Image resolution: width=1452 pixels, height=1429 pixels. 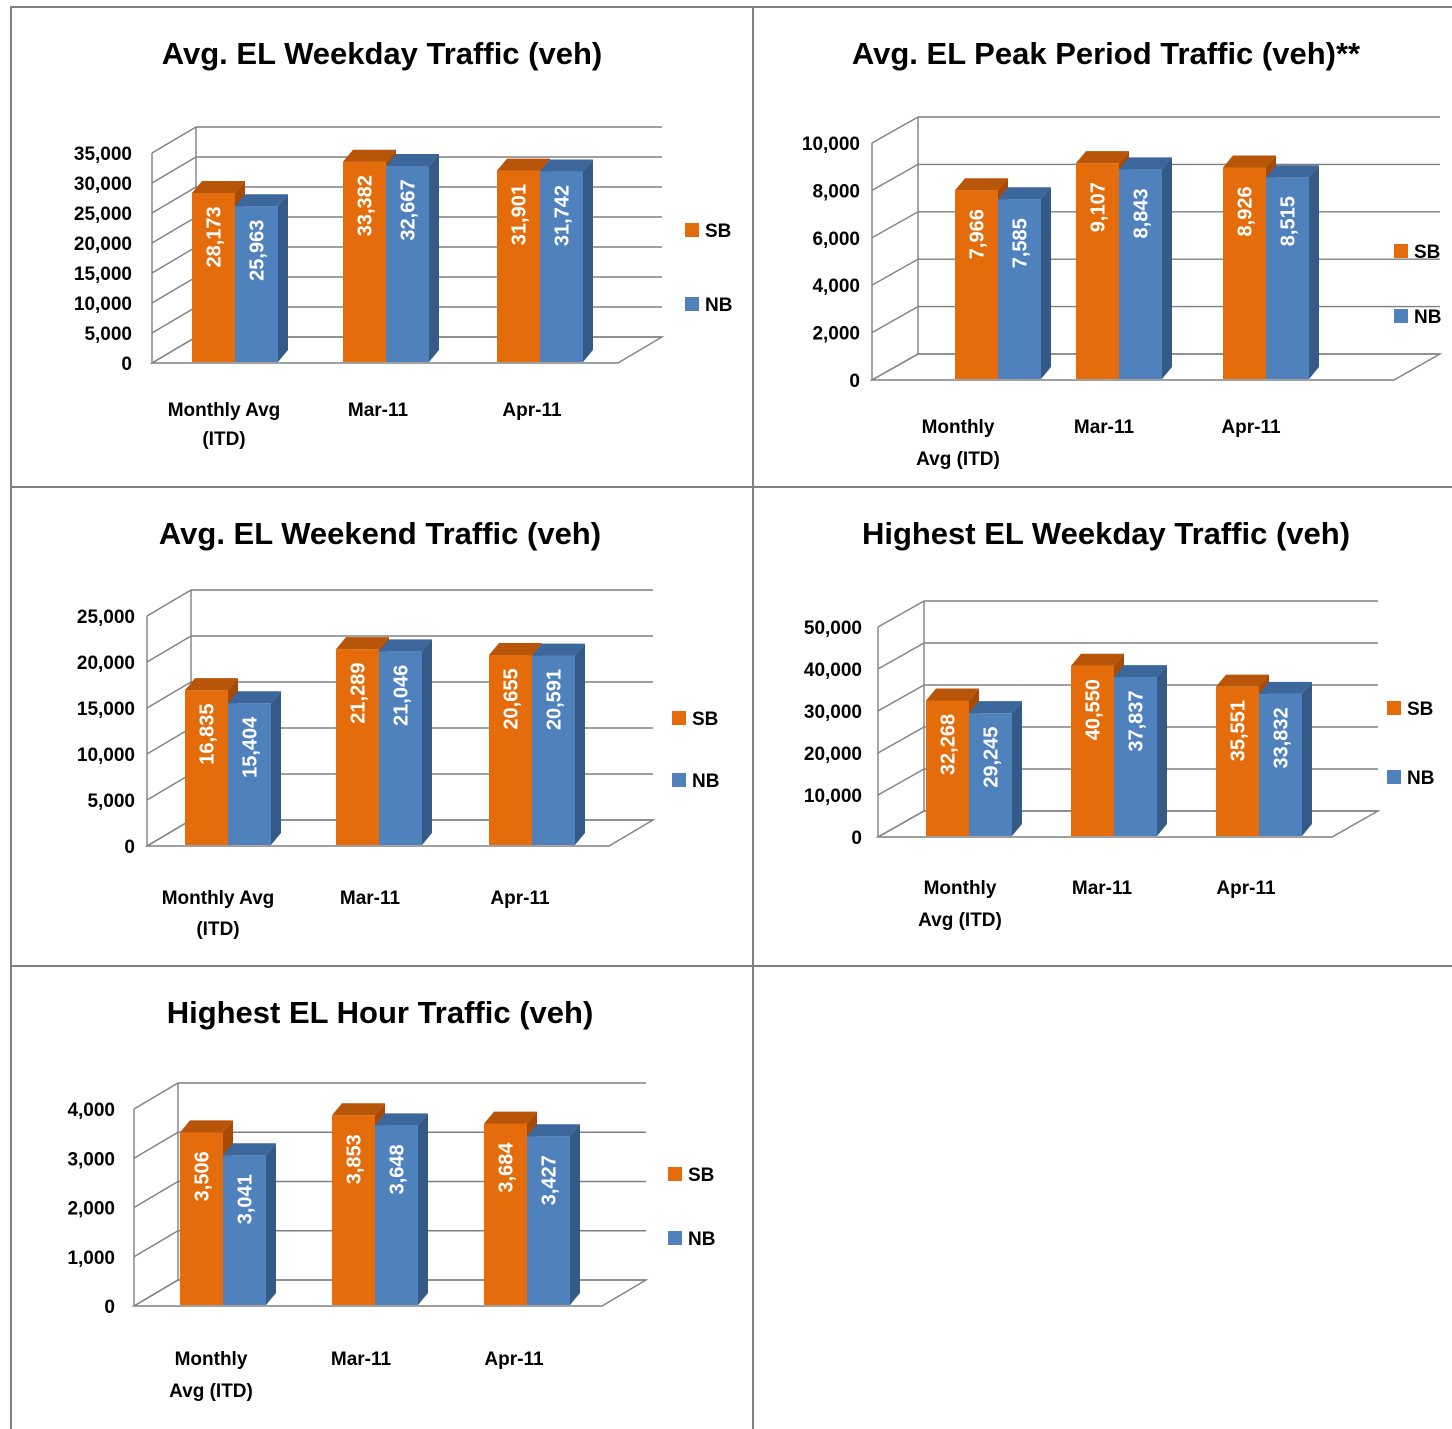 I want to click on y-tick-label: 1,000, so click(x=91, y=1258).